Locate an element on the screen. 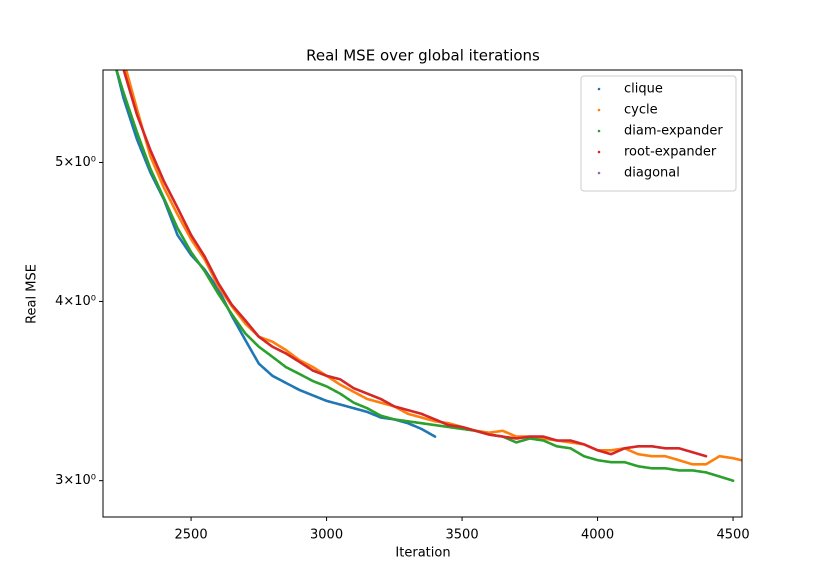  y-axis-label: Real MSE is located at coordinates (32, 294).